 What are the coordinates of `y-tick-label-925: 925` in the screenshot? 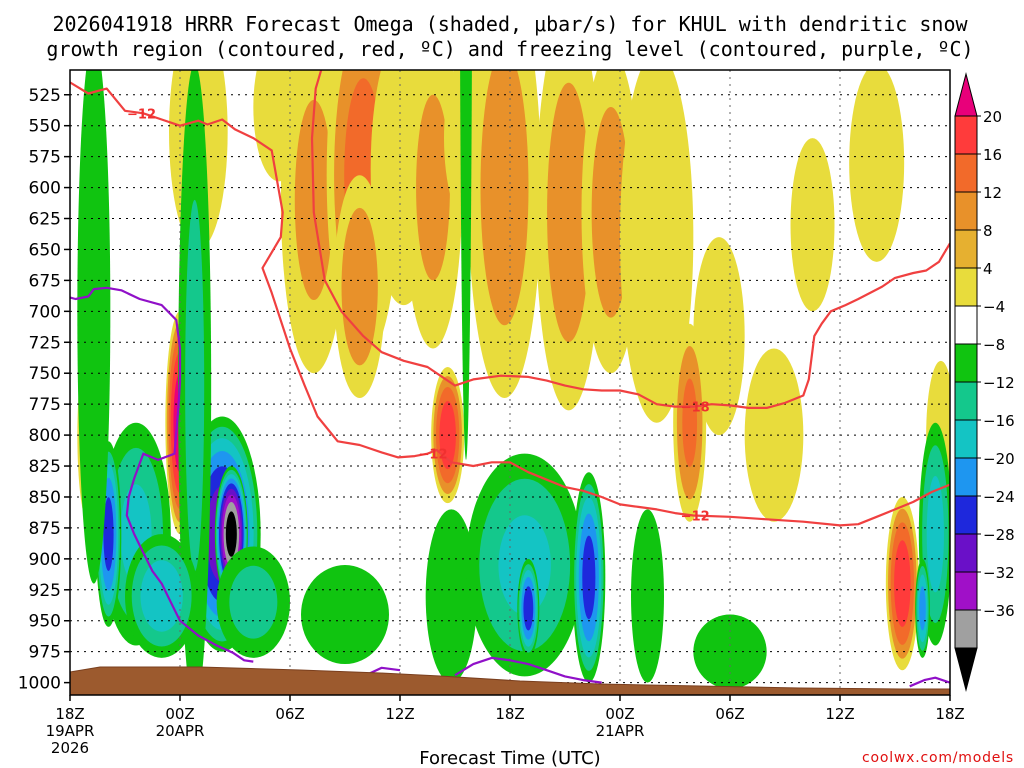 It's located at (45, 591).